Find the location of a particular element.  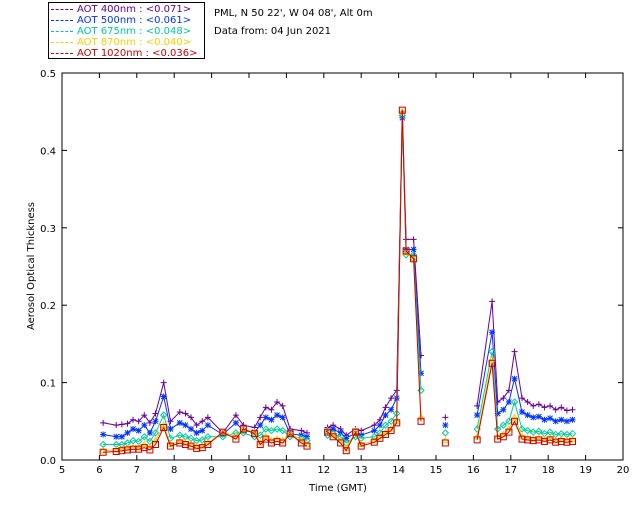

x-tick-label: 15 is located at coordinates (436, 470).